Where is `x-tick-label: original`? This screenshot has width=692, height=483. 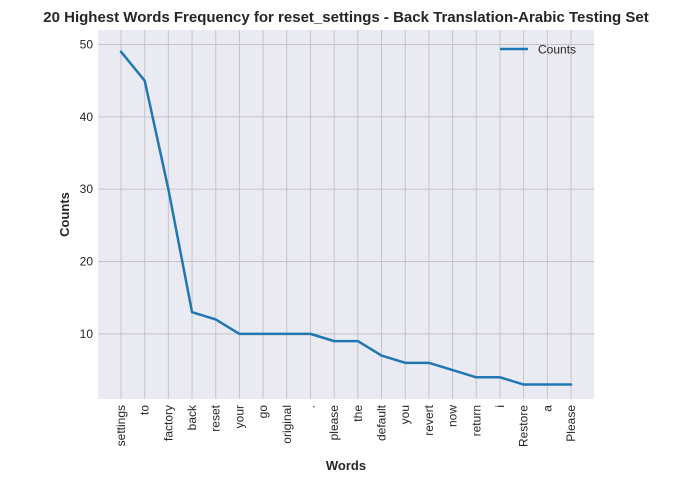
x-tick-label: original is located at coordinates (287, 424).